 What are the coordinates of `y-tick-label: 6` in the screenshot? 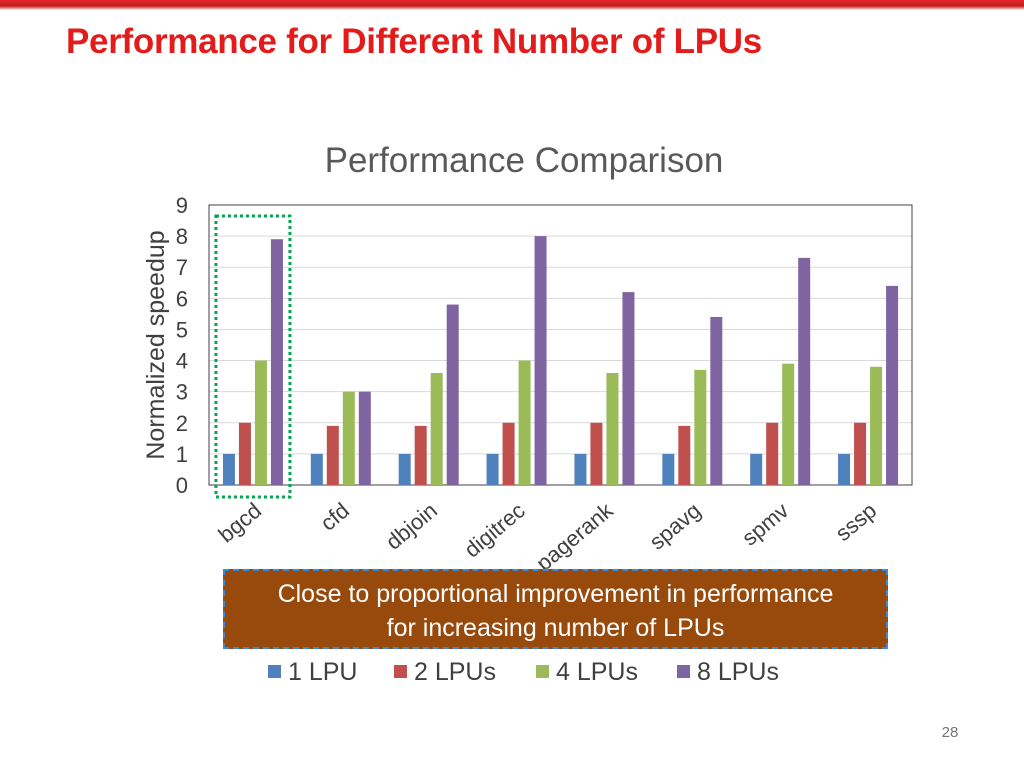 It's located at (182, 298).